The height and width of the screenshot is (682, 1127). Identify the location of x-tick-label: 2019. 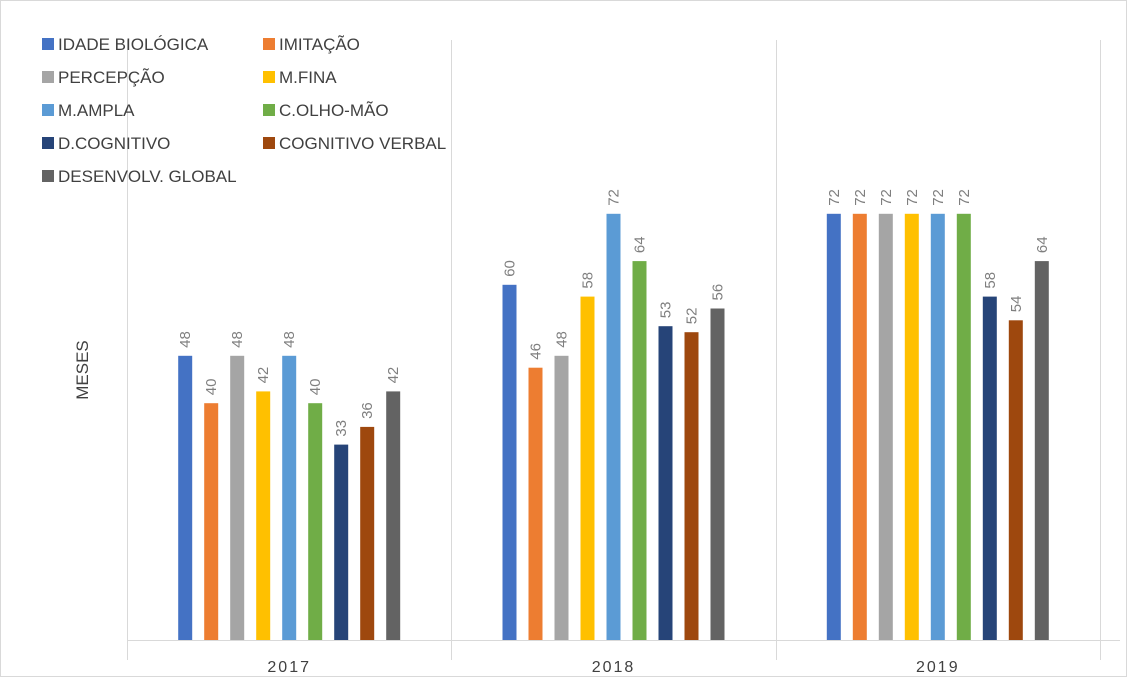
(938, 667).